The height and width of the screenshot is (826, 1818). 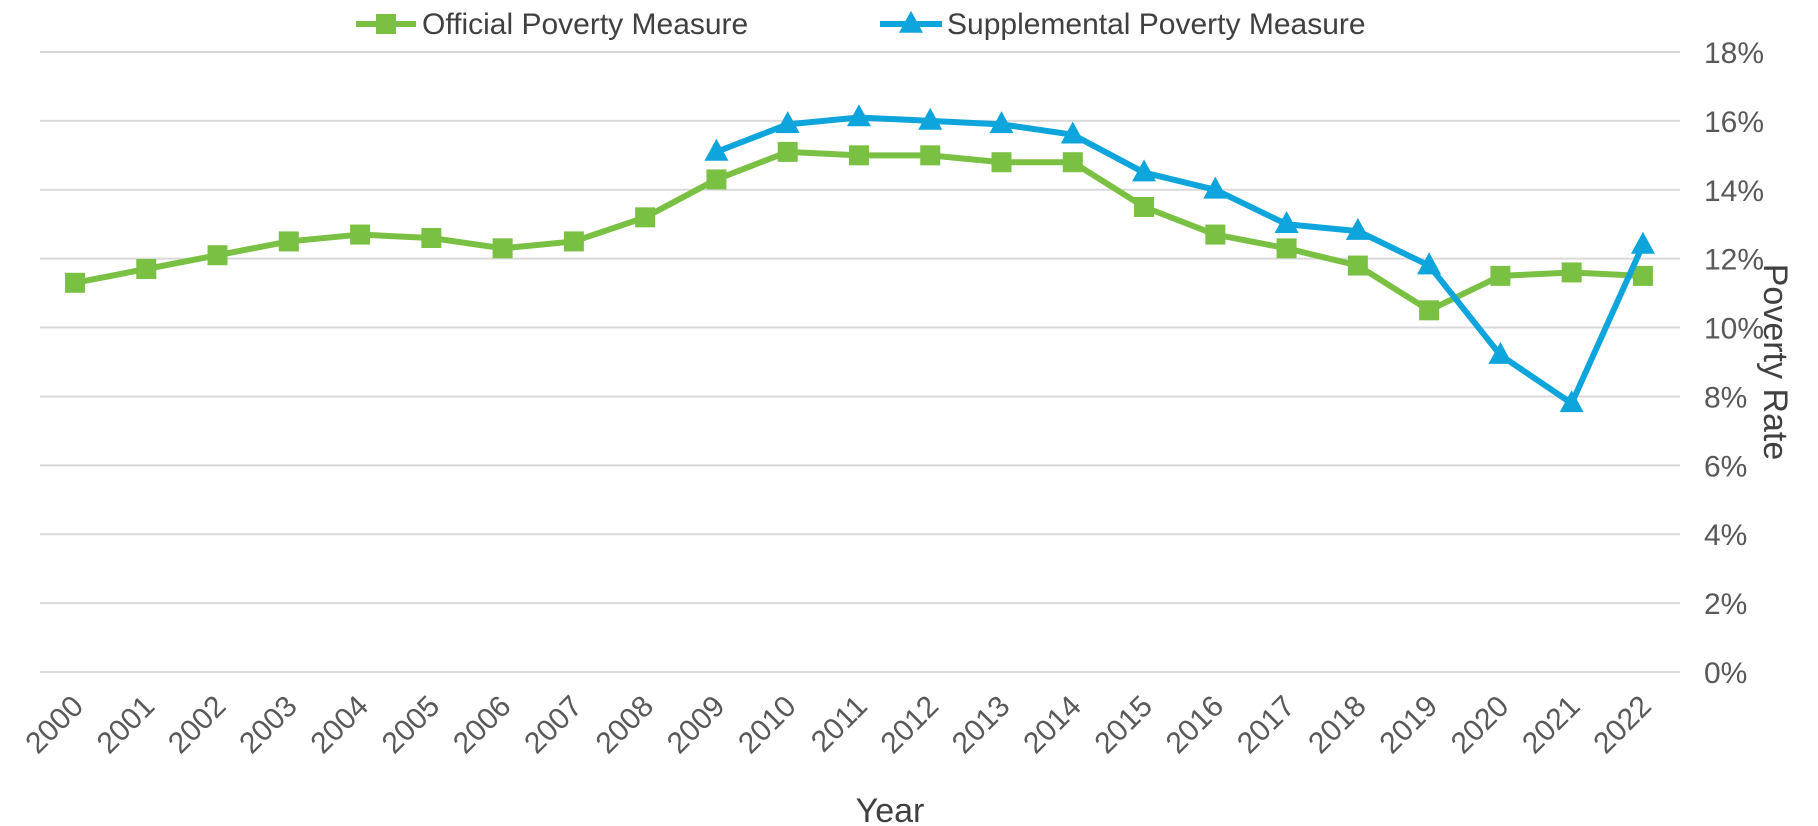 I want to click on legend-item: Supplemental Poverty Measure, so click(x=1123, y=24).